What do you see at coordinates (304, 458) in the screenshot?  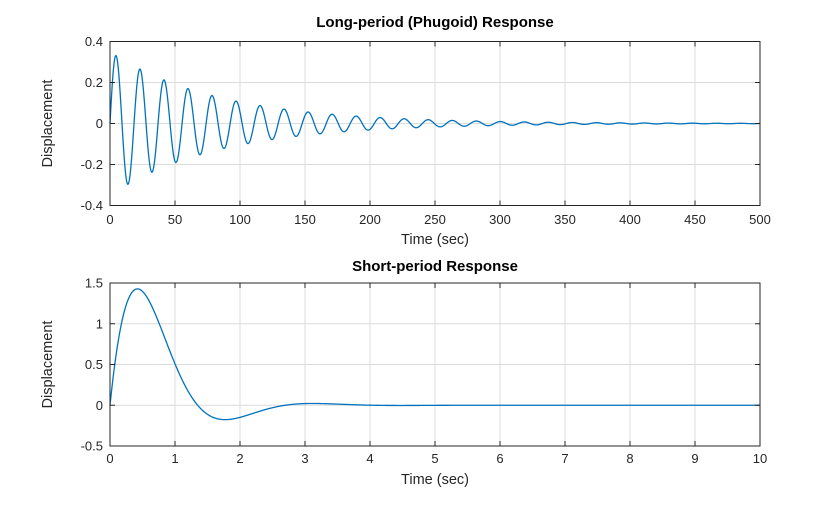 I see `x-tick-label: 3` at bounding box center [304, 458].